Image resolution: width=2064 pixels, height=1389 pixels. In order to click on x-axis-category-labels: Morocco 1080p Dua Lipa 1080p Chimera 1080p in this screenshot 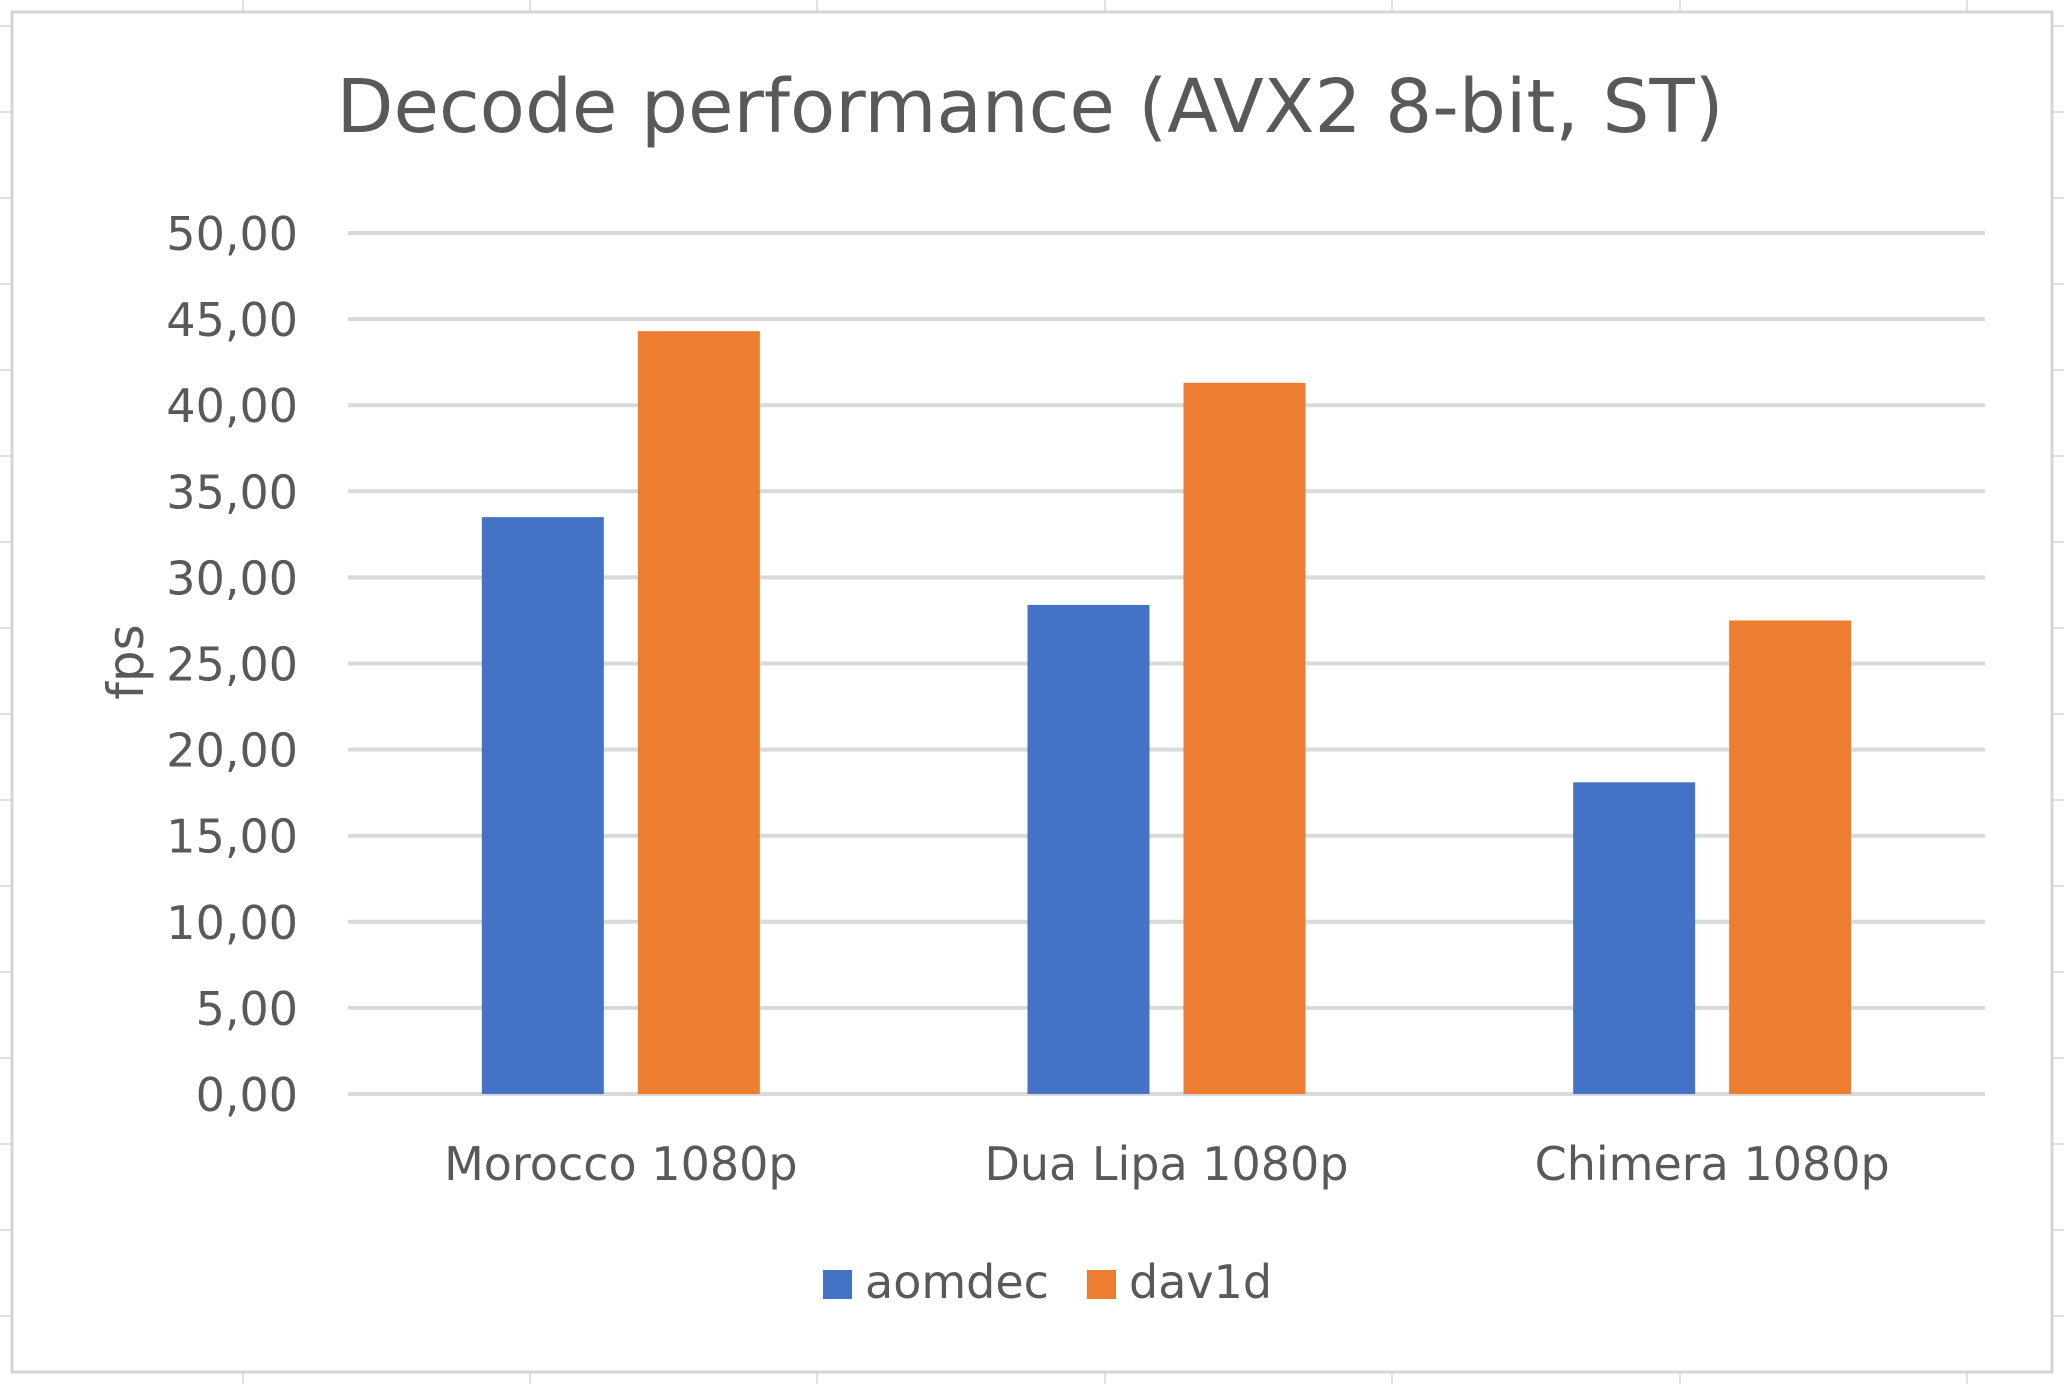, I will do `click(1167, 1164)`.